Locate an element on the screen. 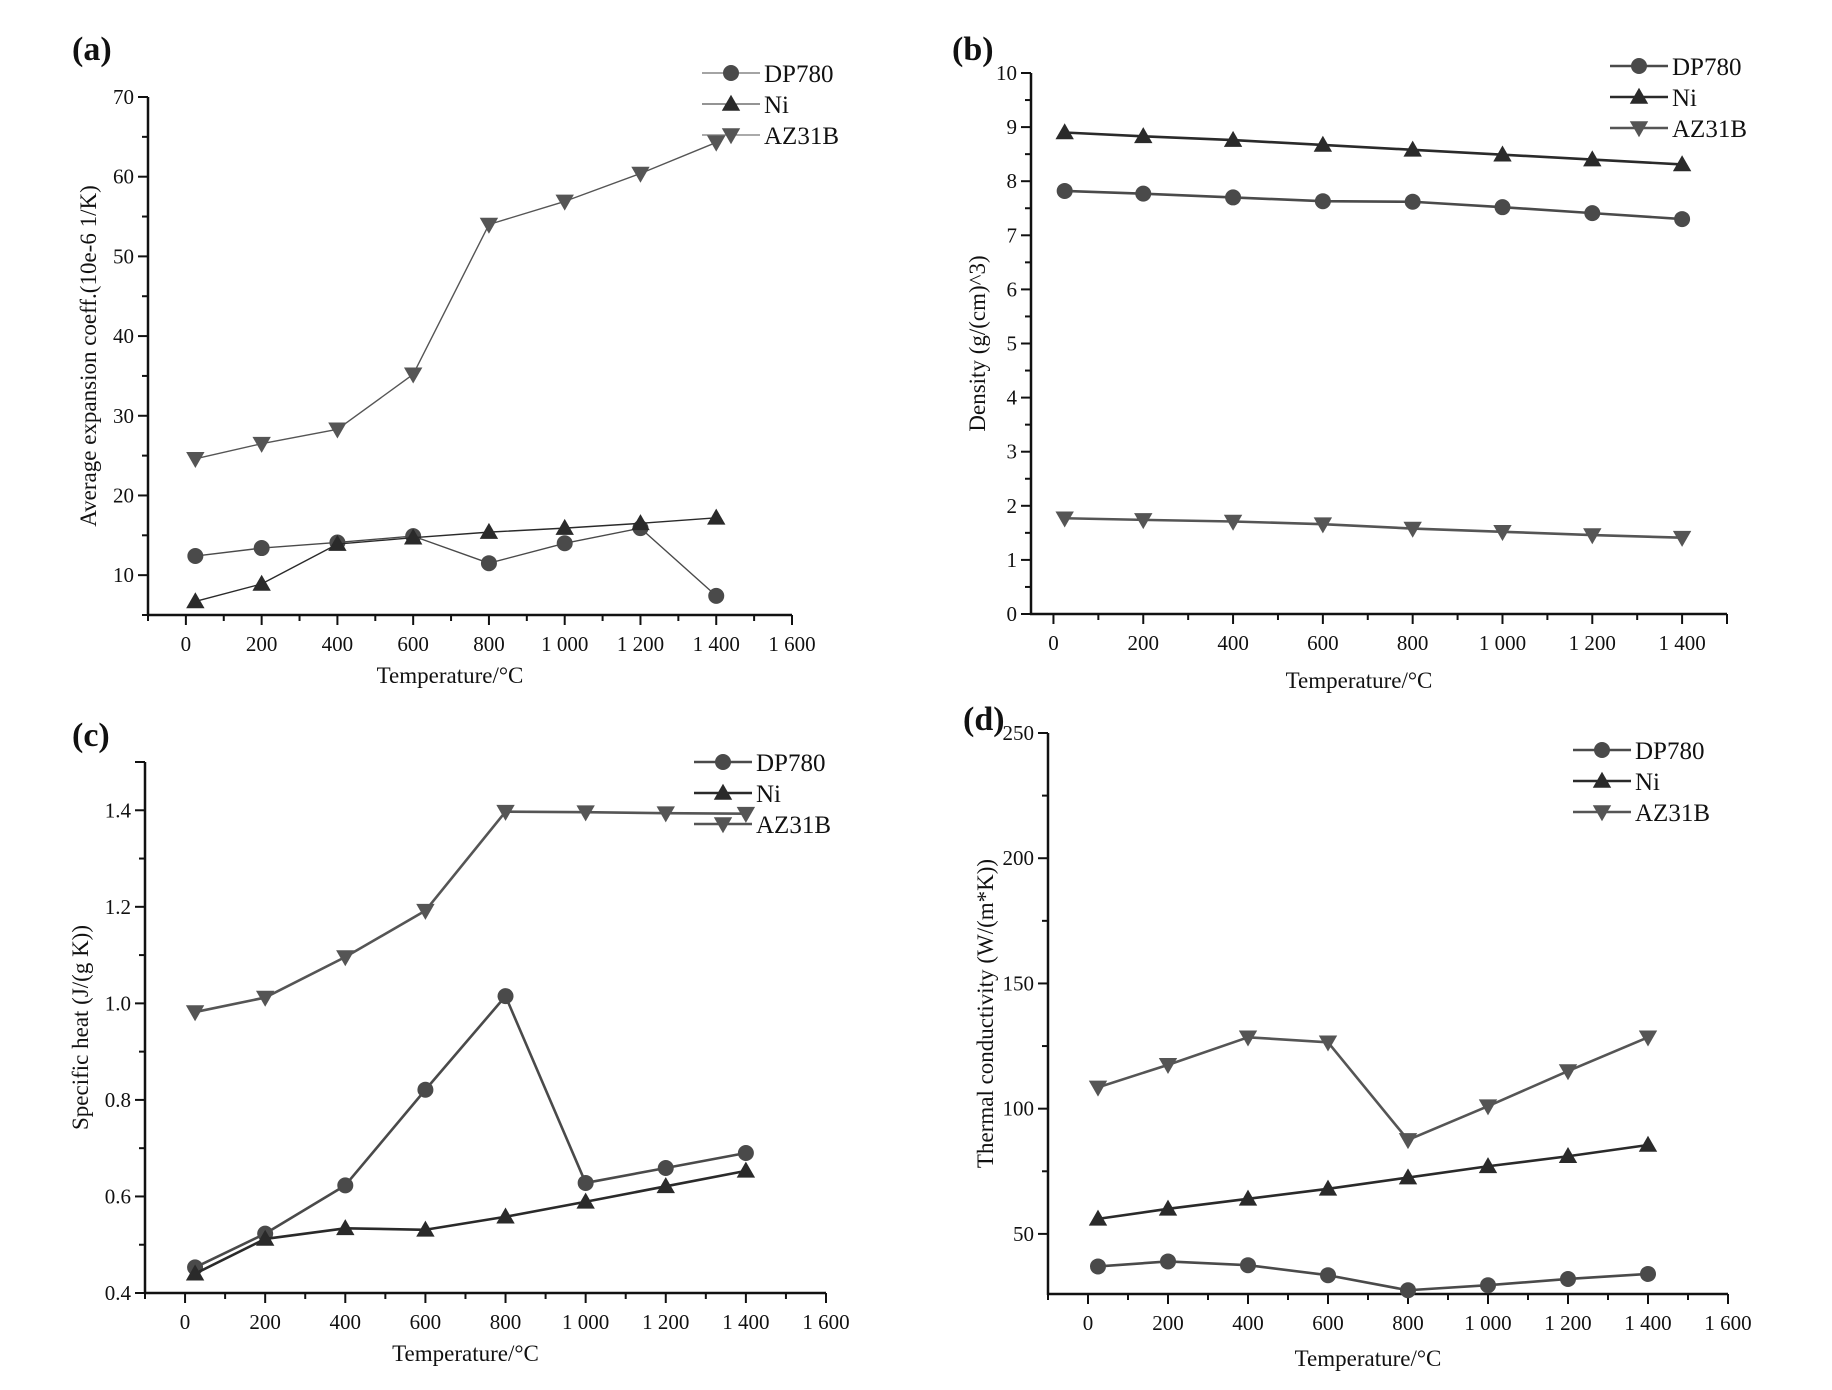 The image size is (1832, 1390). y-tick-label: 250 is located at coordinates (1019, 733).